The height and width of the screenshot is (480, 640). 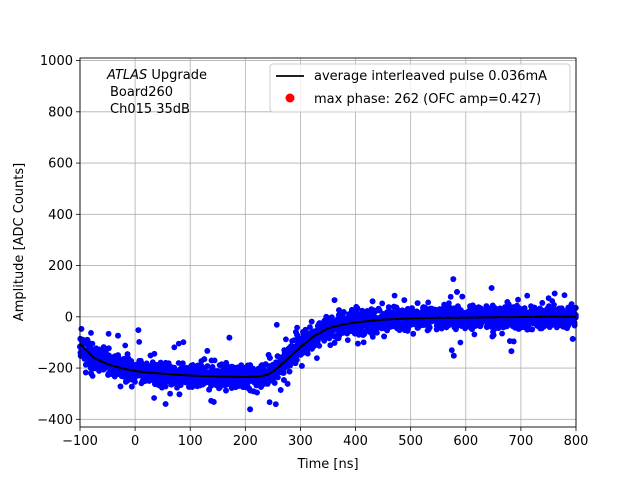 I want to click on x-axis-ticks: −100 0 100 200 300 400 500 600 700 800, so click(x=325, y=438).